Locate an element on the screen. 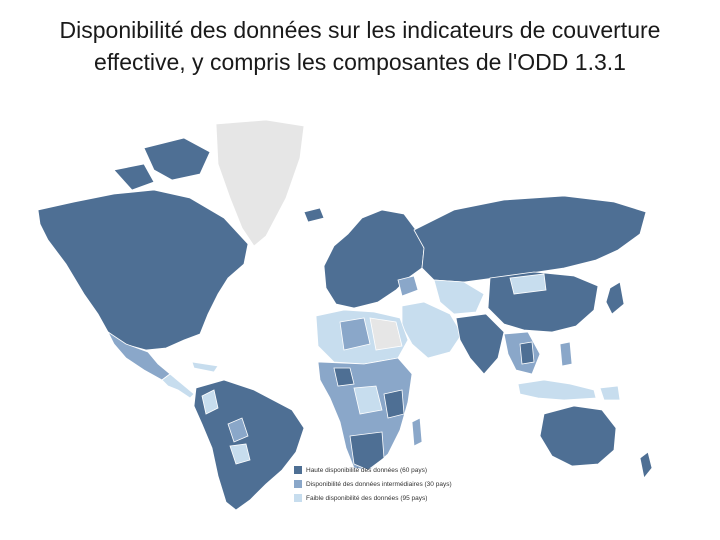 Image resolution: width=720 pixels, height=540 pixels. region-south-america is located at coordinates (249, 444).